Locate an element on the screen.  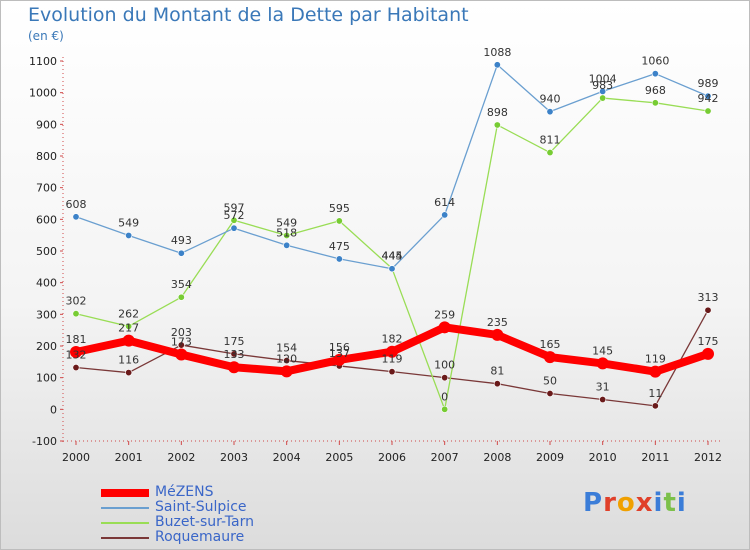
data-label-roquemaure: 116 is located at coordinates (128, 360).